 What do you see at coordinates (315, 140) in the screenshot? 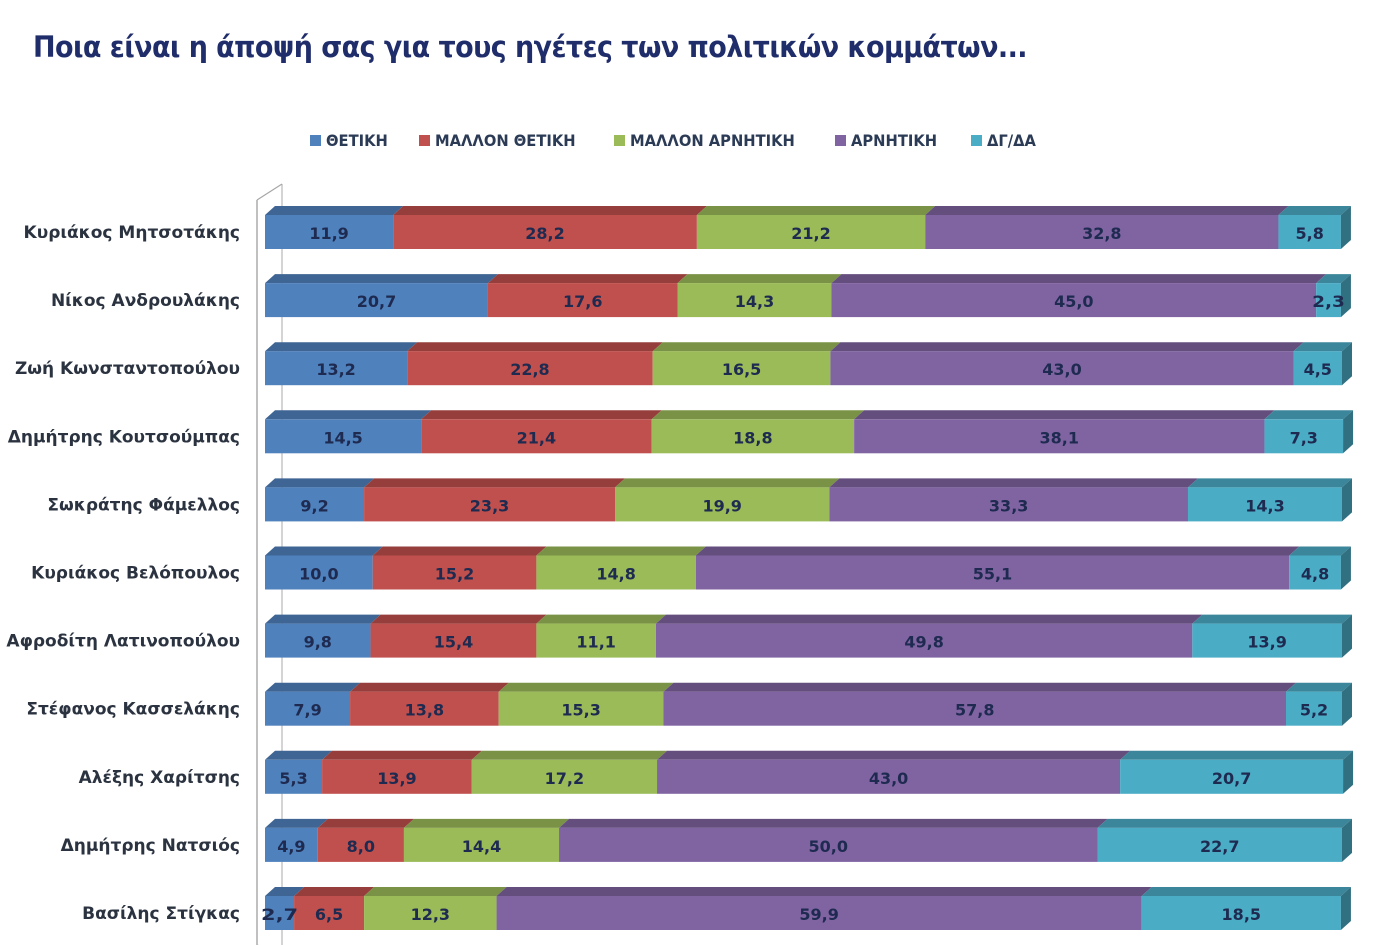
I see `legend-swatch-positive` at bounding box center [315, 140].